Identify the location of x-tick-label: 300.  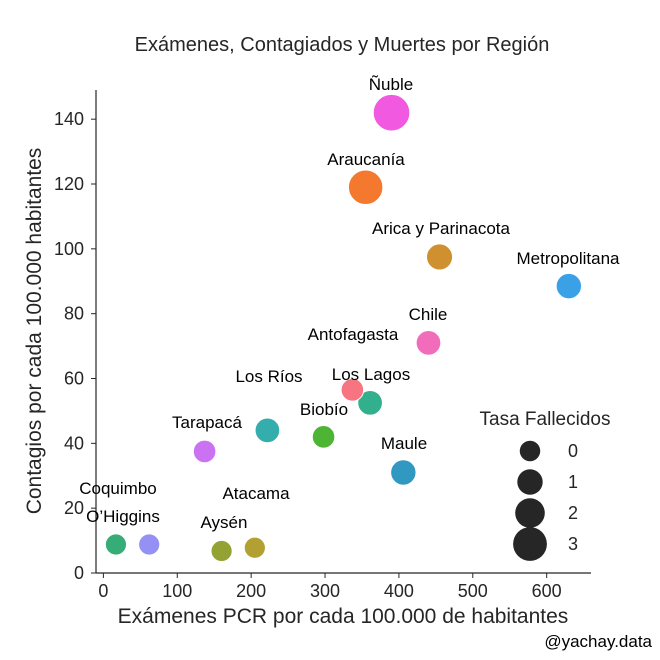
(325, 591).